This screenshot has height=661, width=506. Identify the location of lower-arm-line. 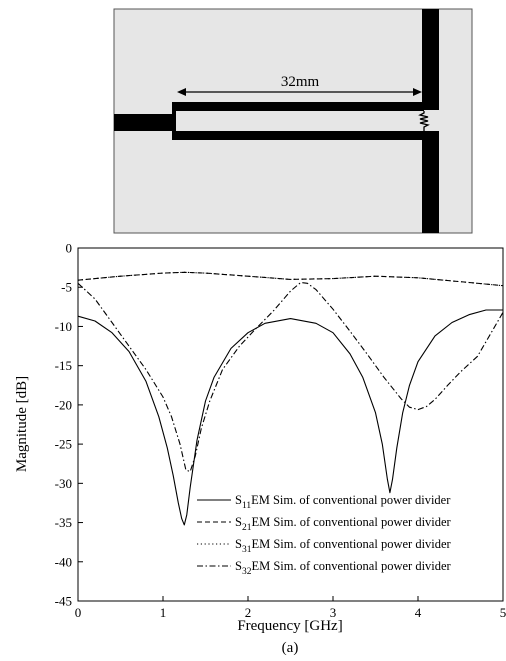
(298, 135).